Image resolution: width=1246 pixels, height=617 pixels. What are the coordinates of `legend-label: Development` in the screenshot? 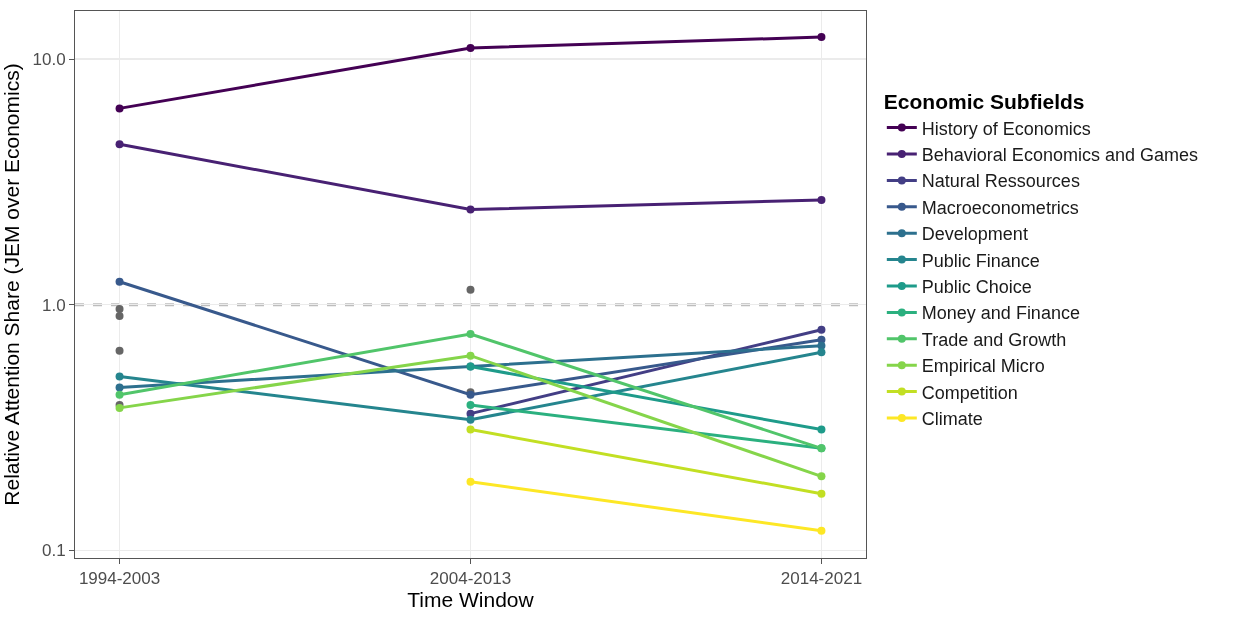 It's located at (974, 234).